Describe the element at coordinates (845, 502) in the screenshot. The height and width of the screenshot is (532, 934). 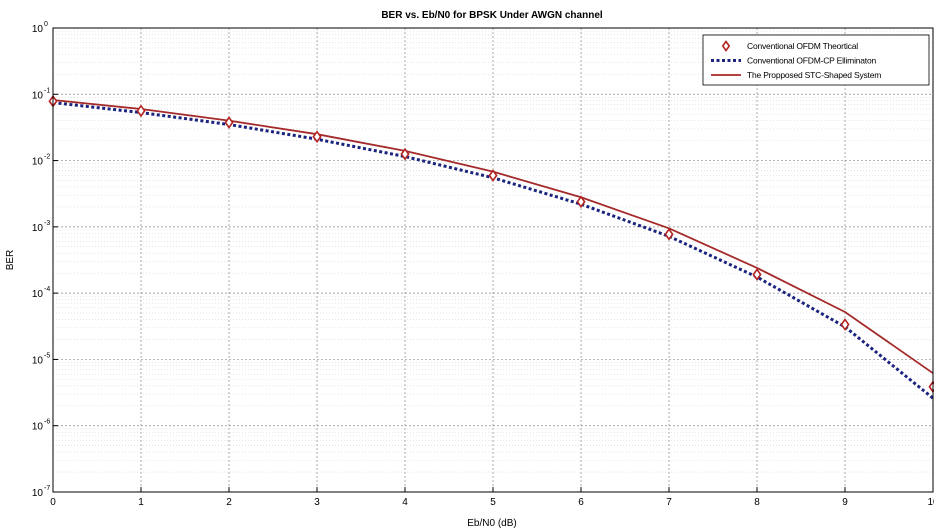
I see `x-tick-label: 9` at that location.